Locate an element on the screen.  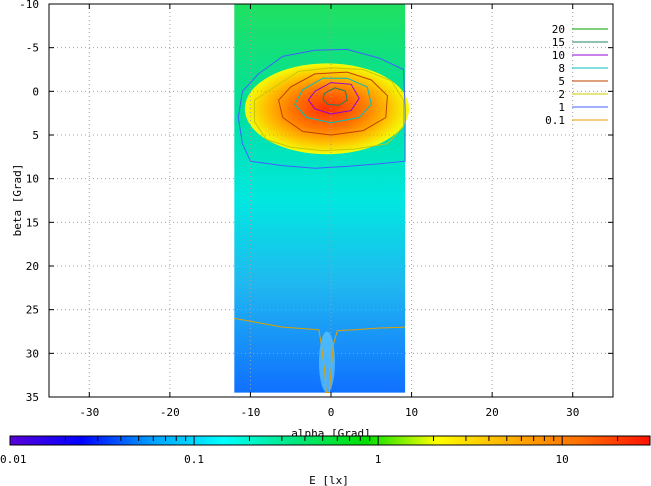
legend-label: 1 is located at coordinates (561, 107).